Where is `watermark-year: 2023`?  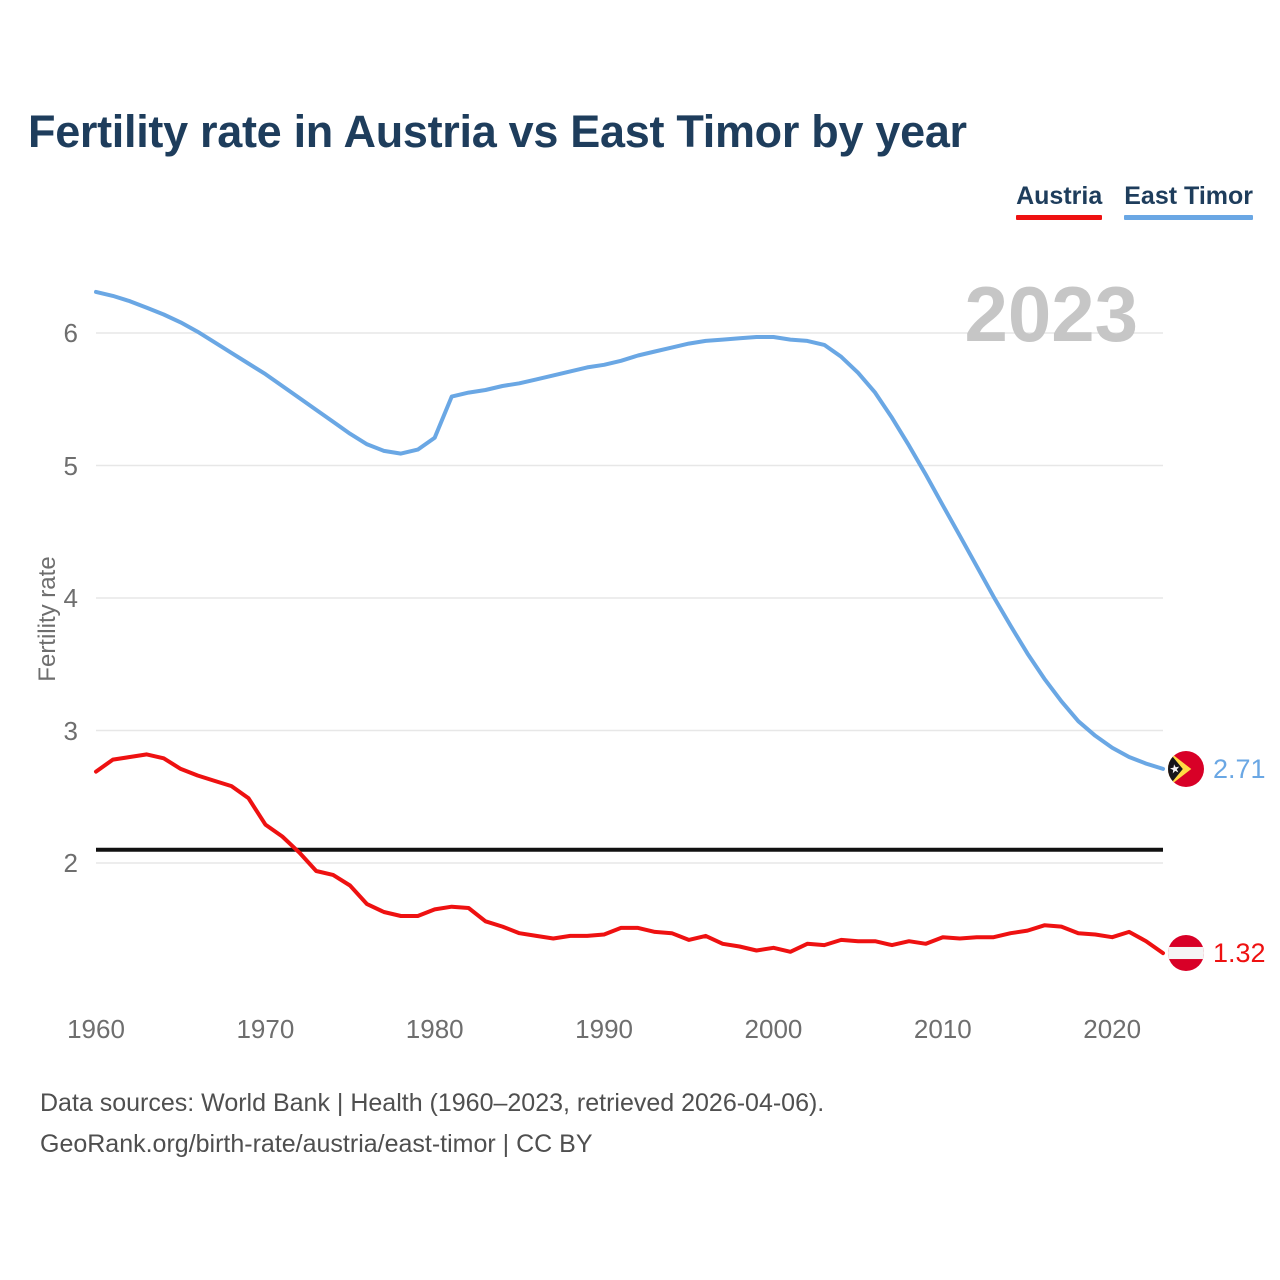
watermark-year: 2023 is located at coordinates (1051, 314).